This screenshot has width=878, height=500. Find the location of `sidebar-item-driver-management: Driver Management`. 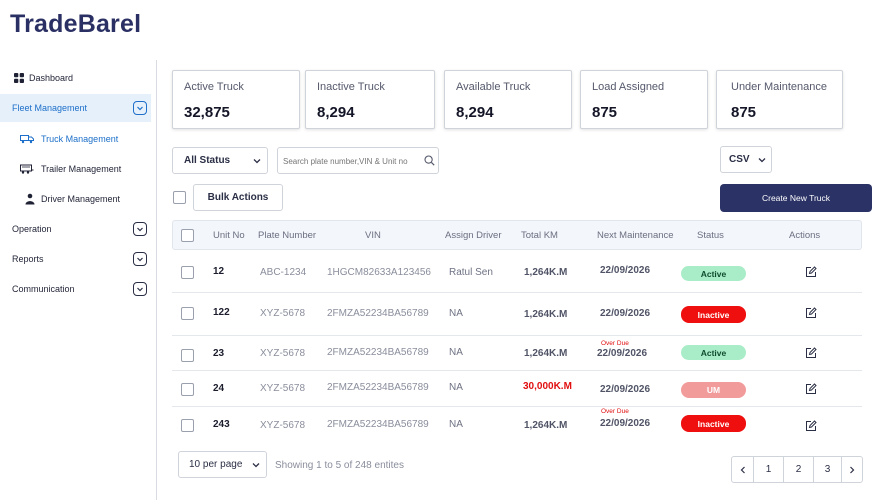

sidebar-item-driver-management: Driver Management is located at coordinates (75, 199).